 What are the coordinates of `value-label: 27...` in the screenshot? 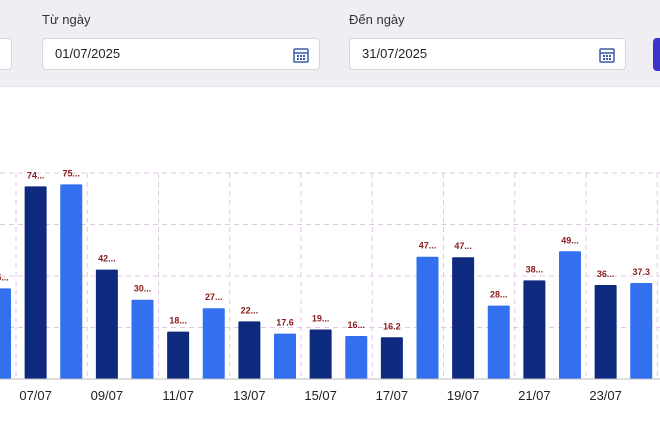 It's located at (214, 297).